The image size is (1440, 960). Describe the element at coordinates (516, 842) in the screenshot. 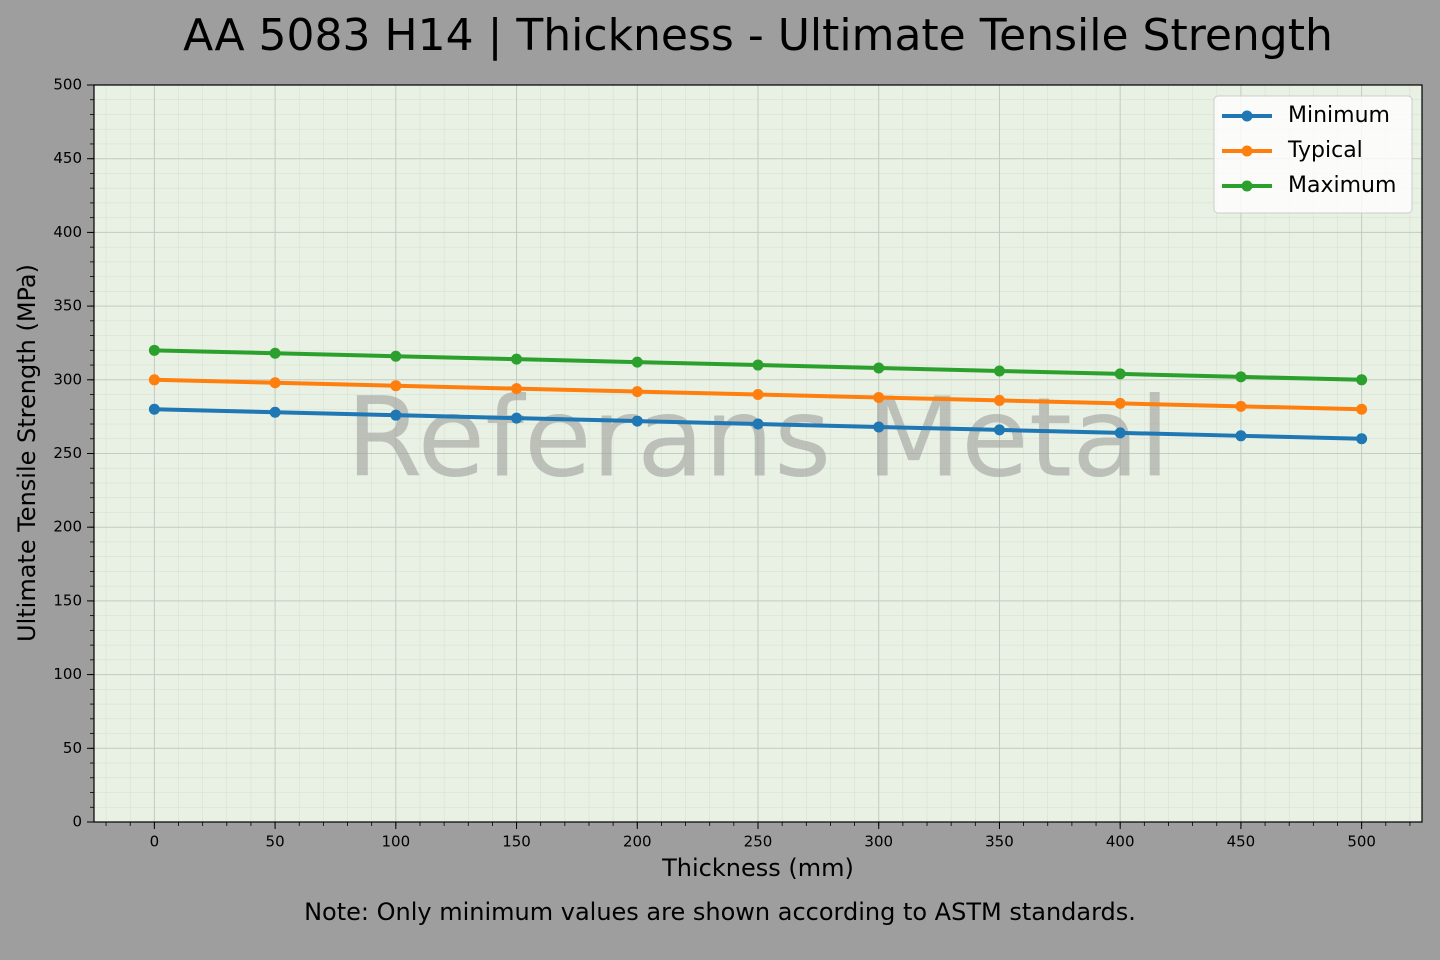

I see `x-tick-label: 150` at that location.